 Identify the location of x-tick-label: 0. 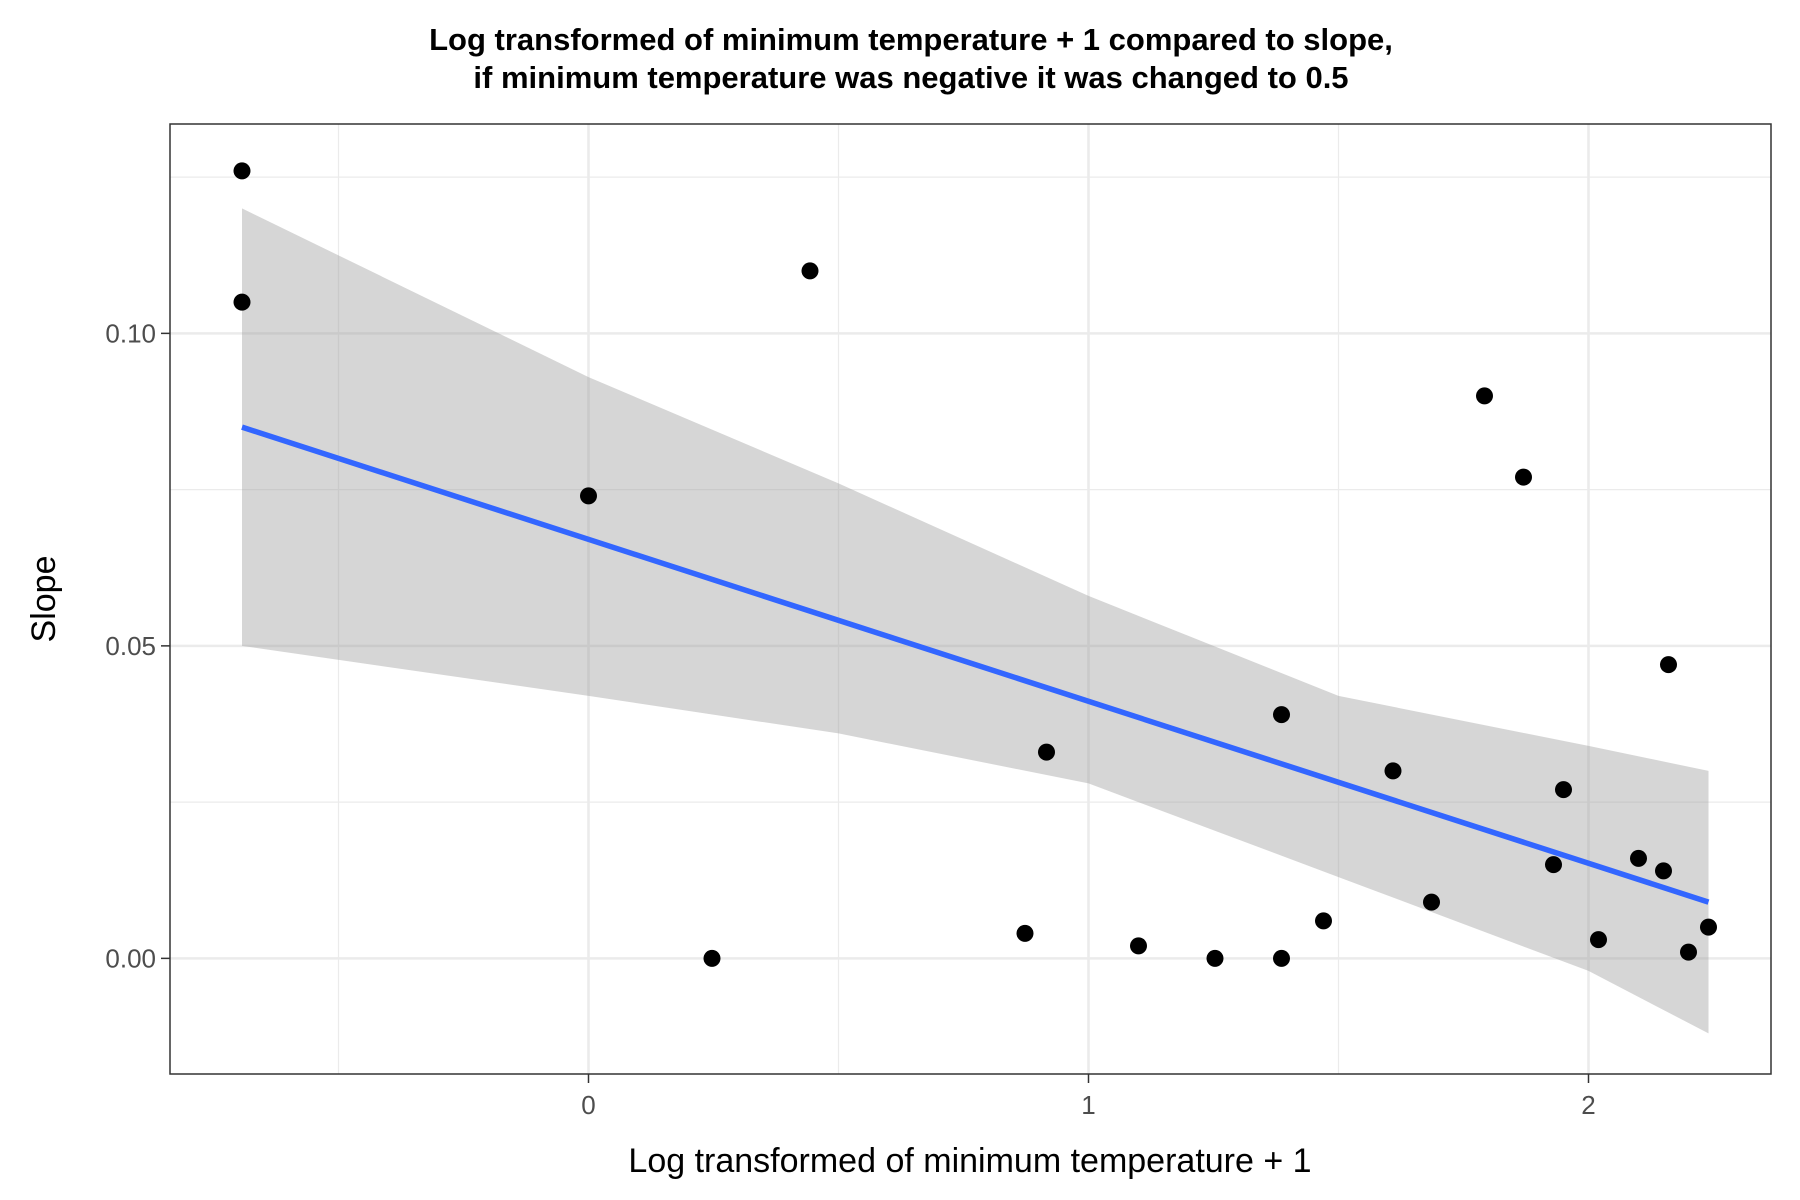
(588, 1105).